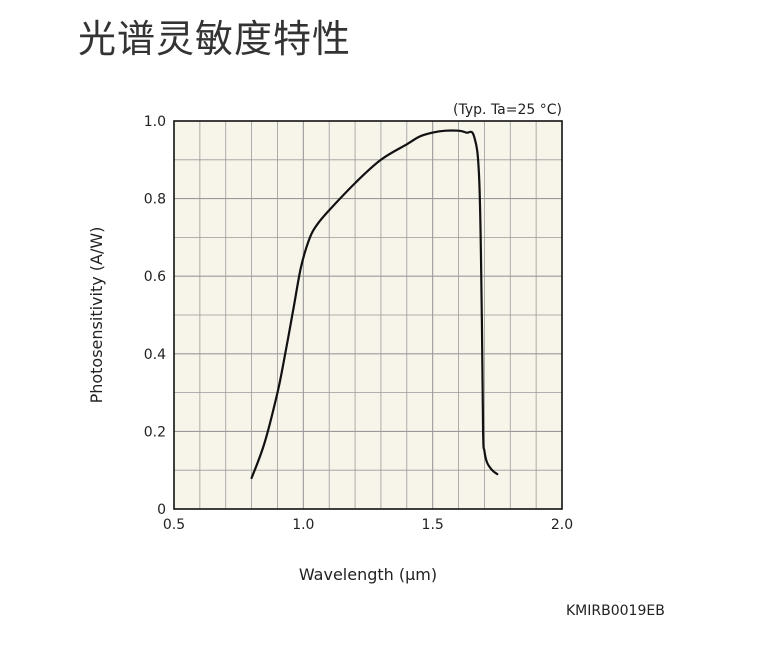  Describe the element at coordinates (615, 611) in the screenshot. I see `document-code: KMIRB0019EB` at that location.